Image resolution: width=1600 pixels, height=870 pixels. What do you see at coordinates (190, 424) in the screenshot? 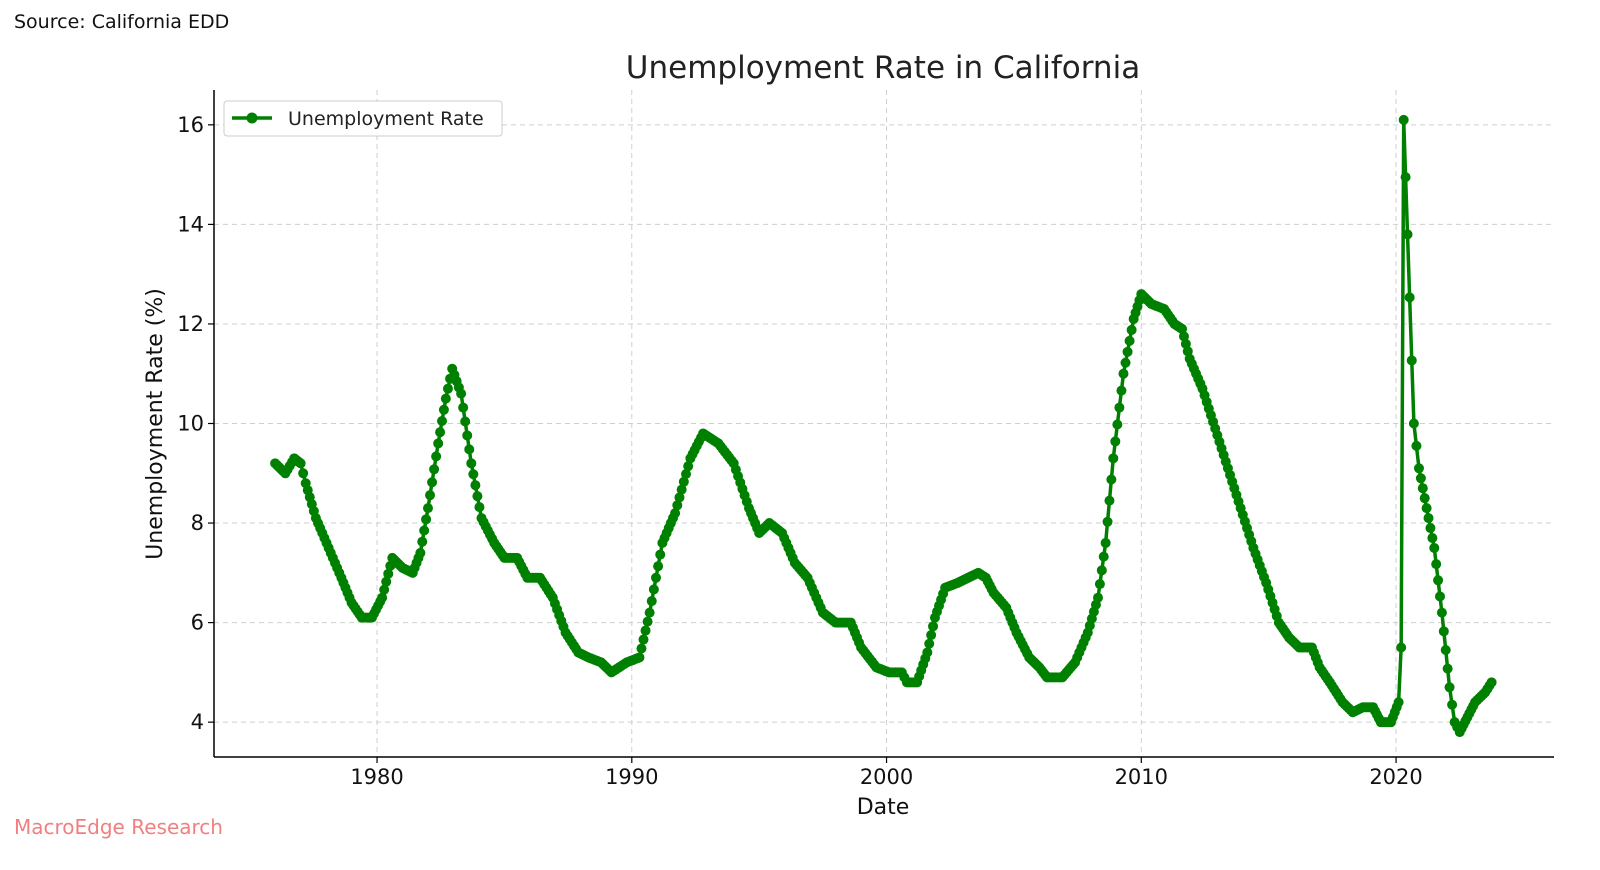
I see `y-tick-label: 10` at bounding box center [190, 424].